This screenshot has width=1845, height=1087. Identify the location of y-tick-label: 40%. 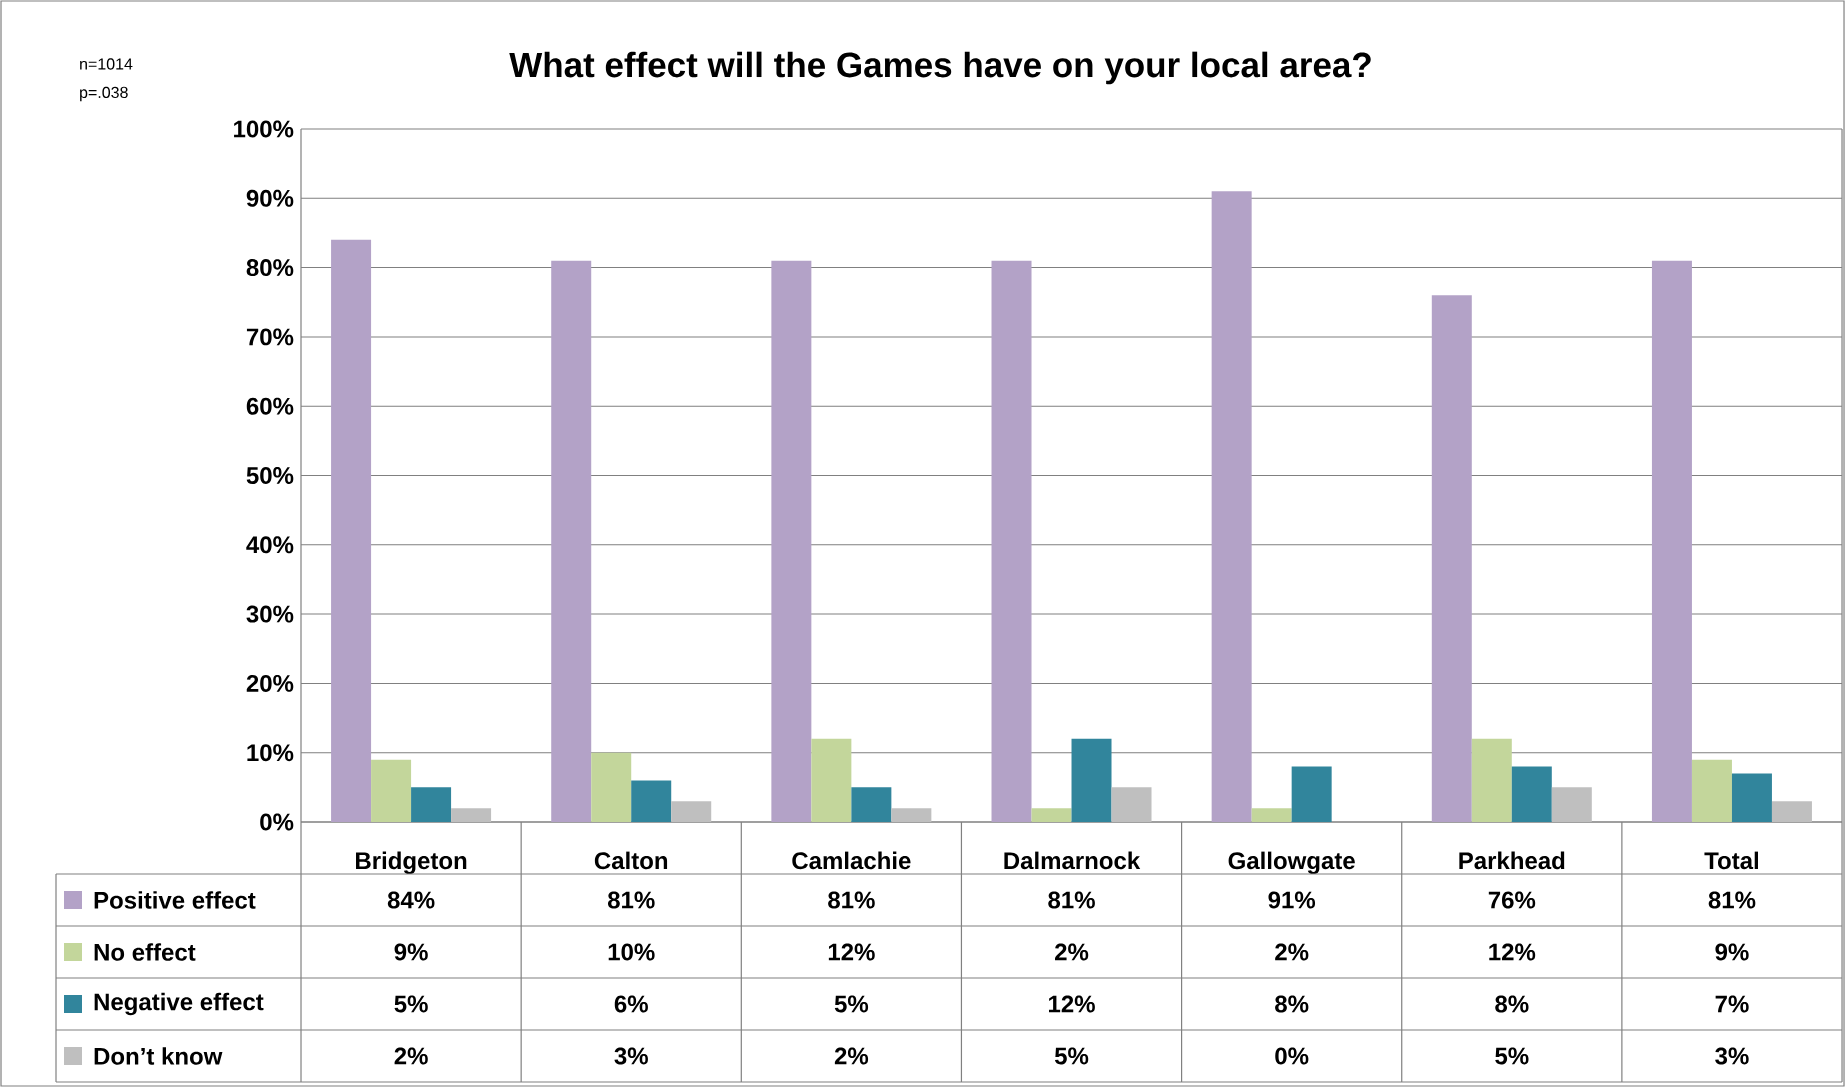
(270, 545).